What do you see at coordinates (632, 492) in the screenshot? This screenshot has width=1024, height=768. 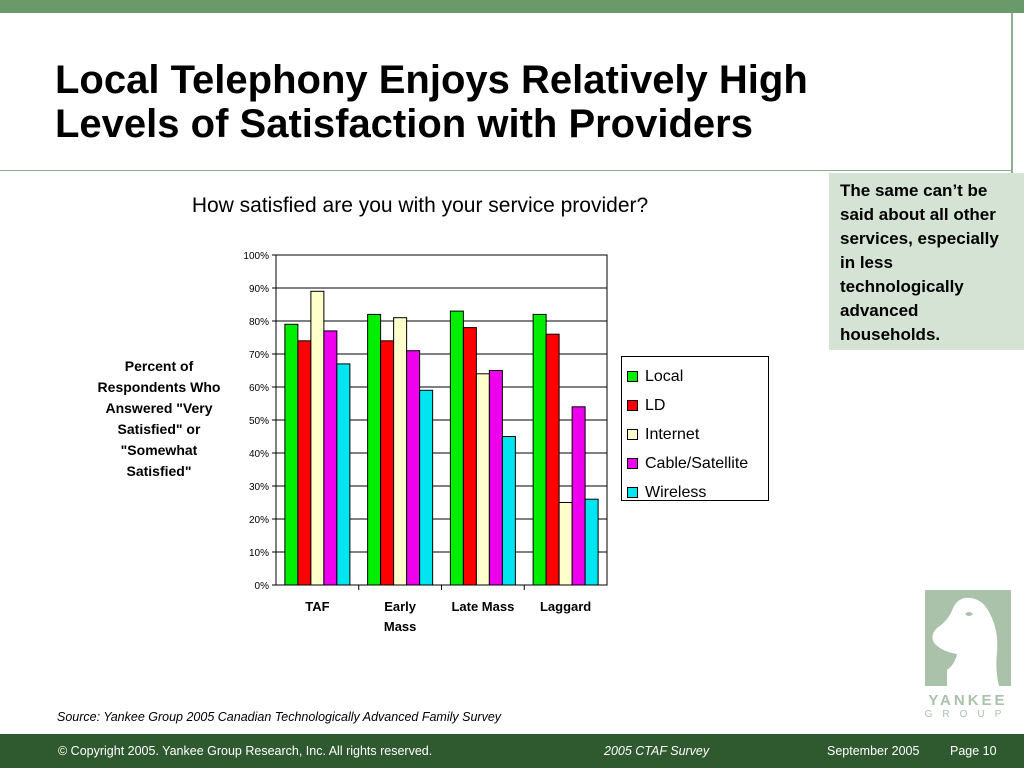 I see `legend-swatch-wireless` at bounding box center [632, 492].